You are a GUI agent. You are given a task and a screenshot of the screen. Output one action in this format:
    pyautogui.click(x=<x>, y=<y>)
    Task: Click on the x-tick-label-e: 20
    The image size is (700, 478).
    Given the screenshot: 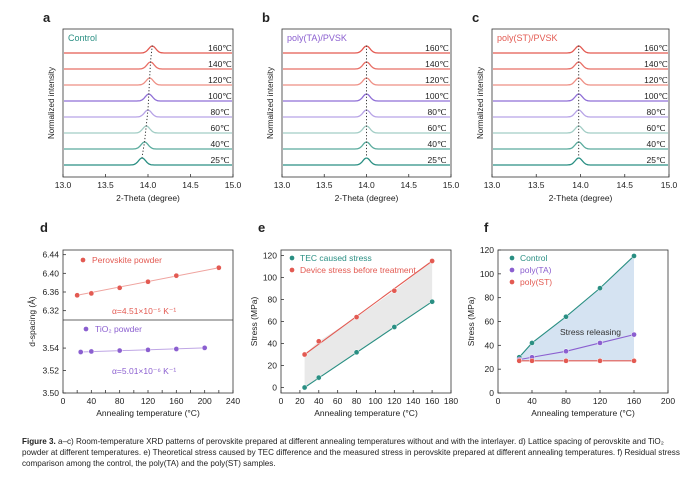 What is the action you would take?
    pyautogui.click(x=300, y=401)
    